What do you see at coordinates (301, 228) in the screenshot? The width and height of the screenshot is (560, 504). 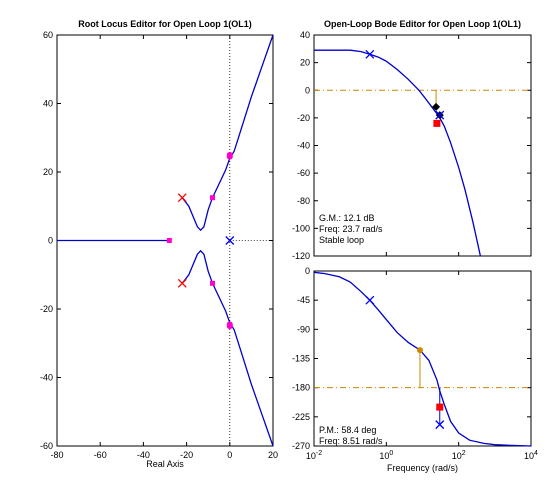 I see `y-tick-label: -100` at bounding box center [301, 228].